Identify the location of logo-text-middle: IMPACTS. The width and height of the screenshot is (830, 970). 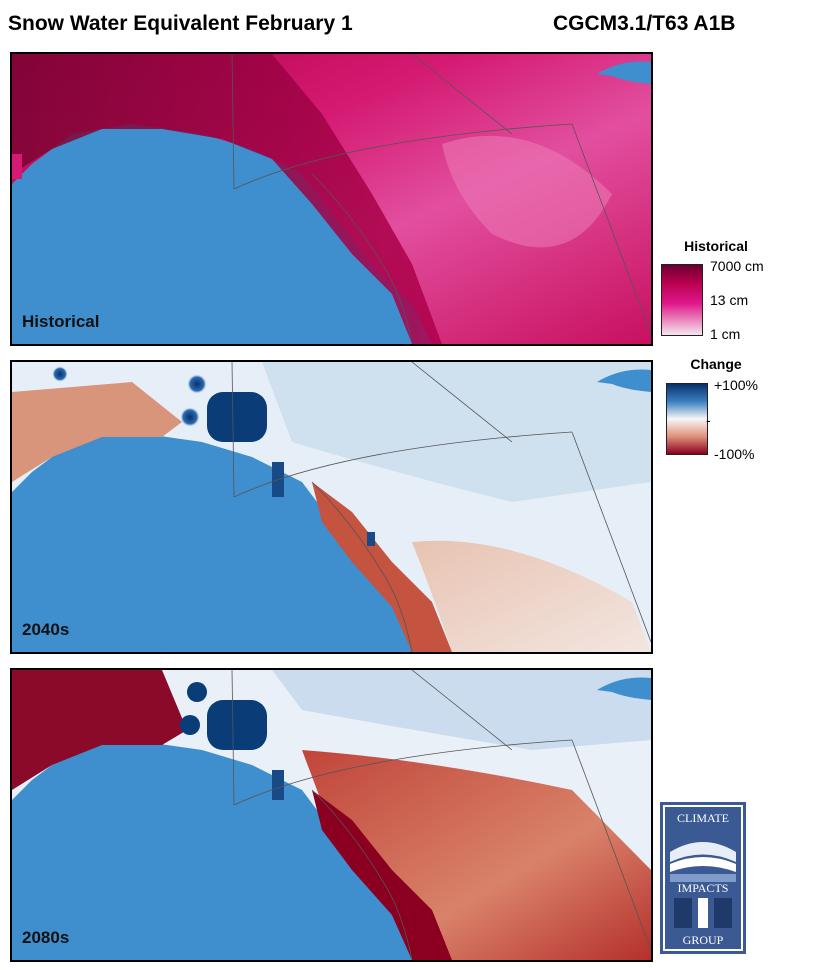
(703, 888).